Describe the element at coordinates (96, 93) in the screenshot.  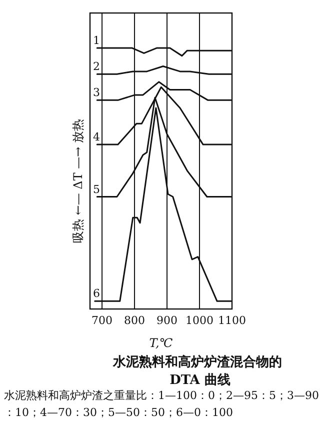
I see `series-label: 3` at that location.